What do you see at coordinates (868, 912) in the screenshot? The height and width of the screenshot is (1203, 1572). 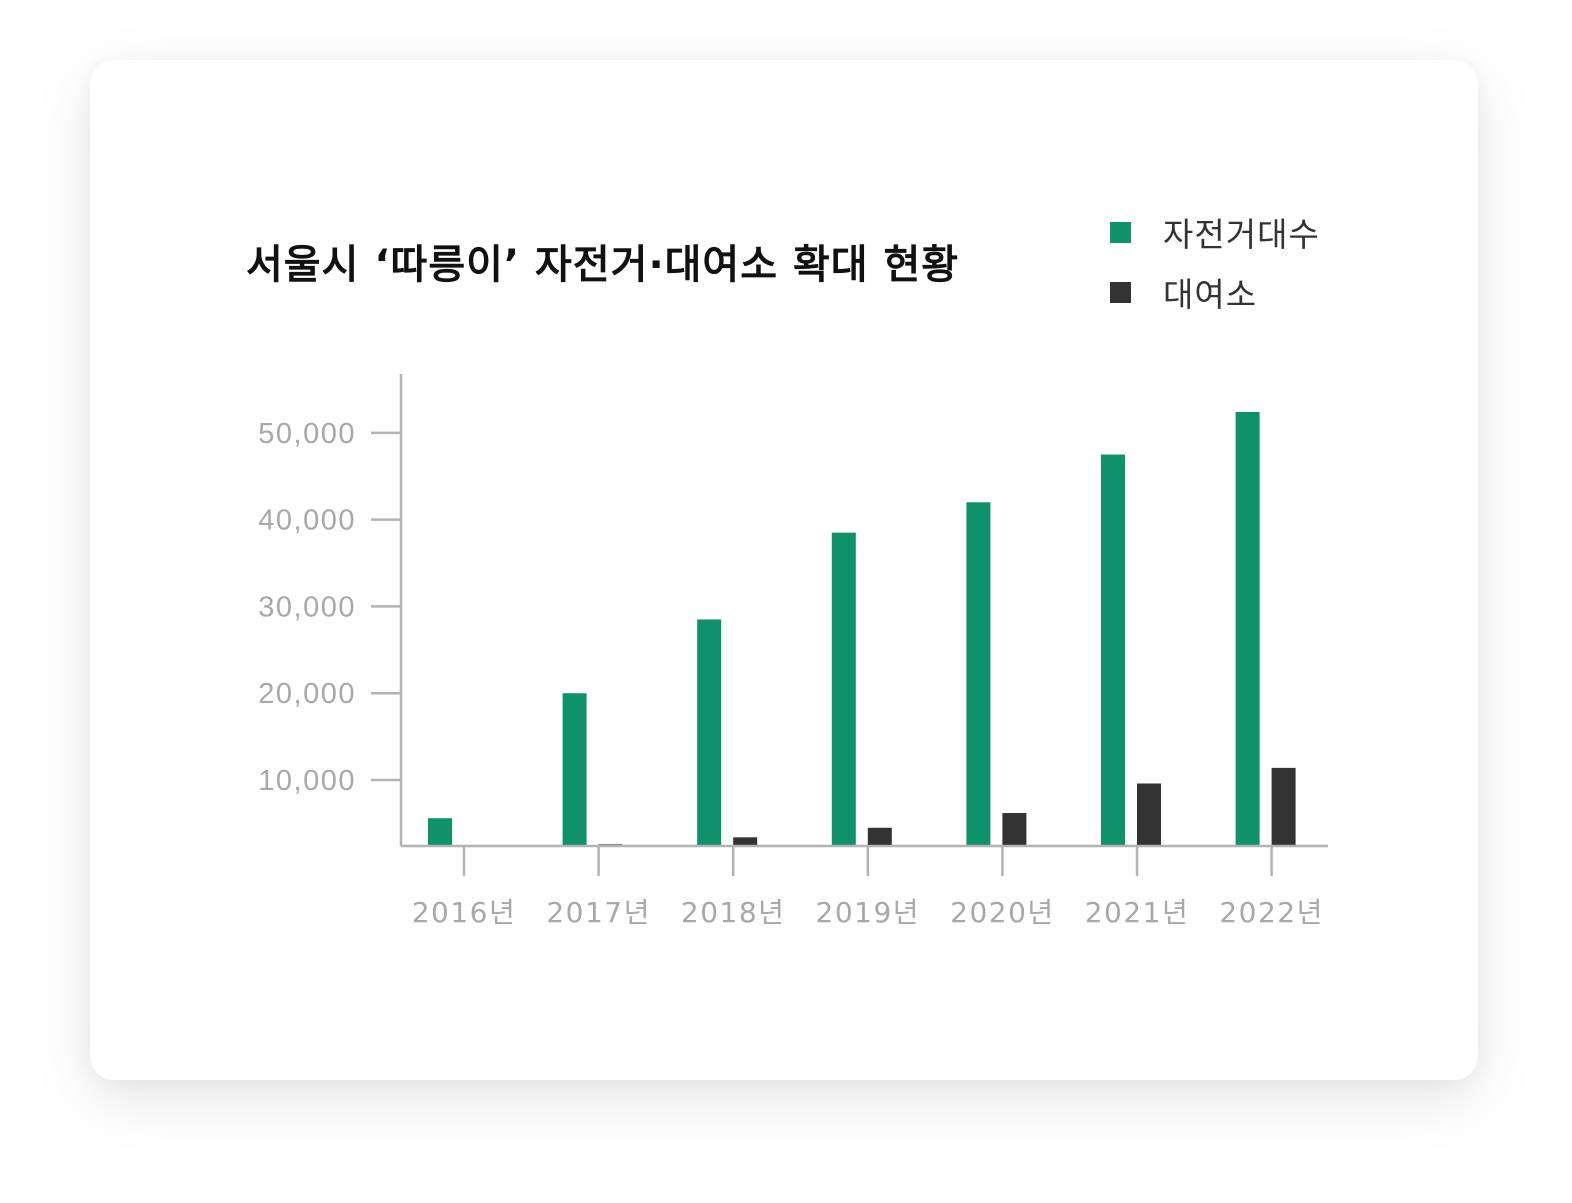 I see `x-tick-label: 2019년` at bounding box center [868, 912].